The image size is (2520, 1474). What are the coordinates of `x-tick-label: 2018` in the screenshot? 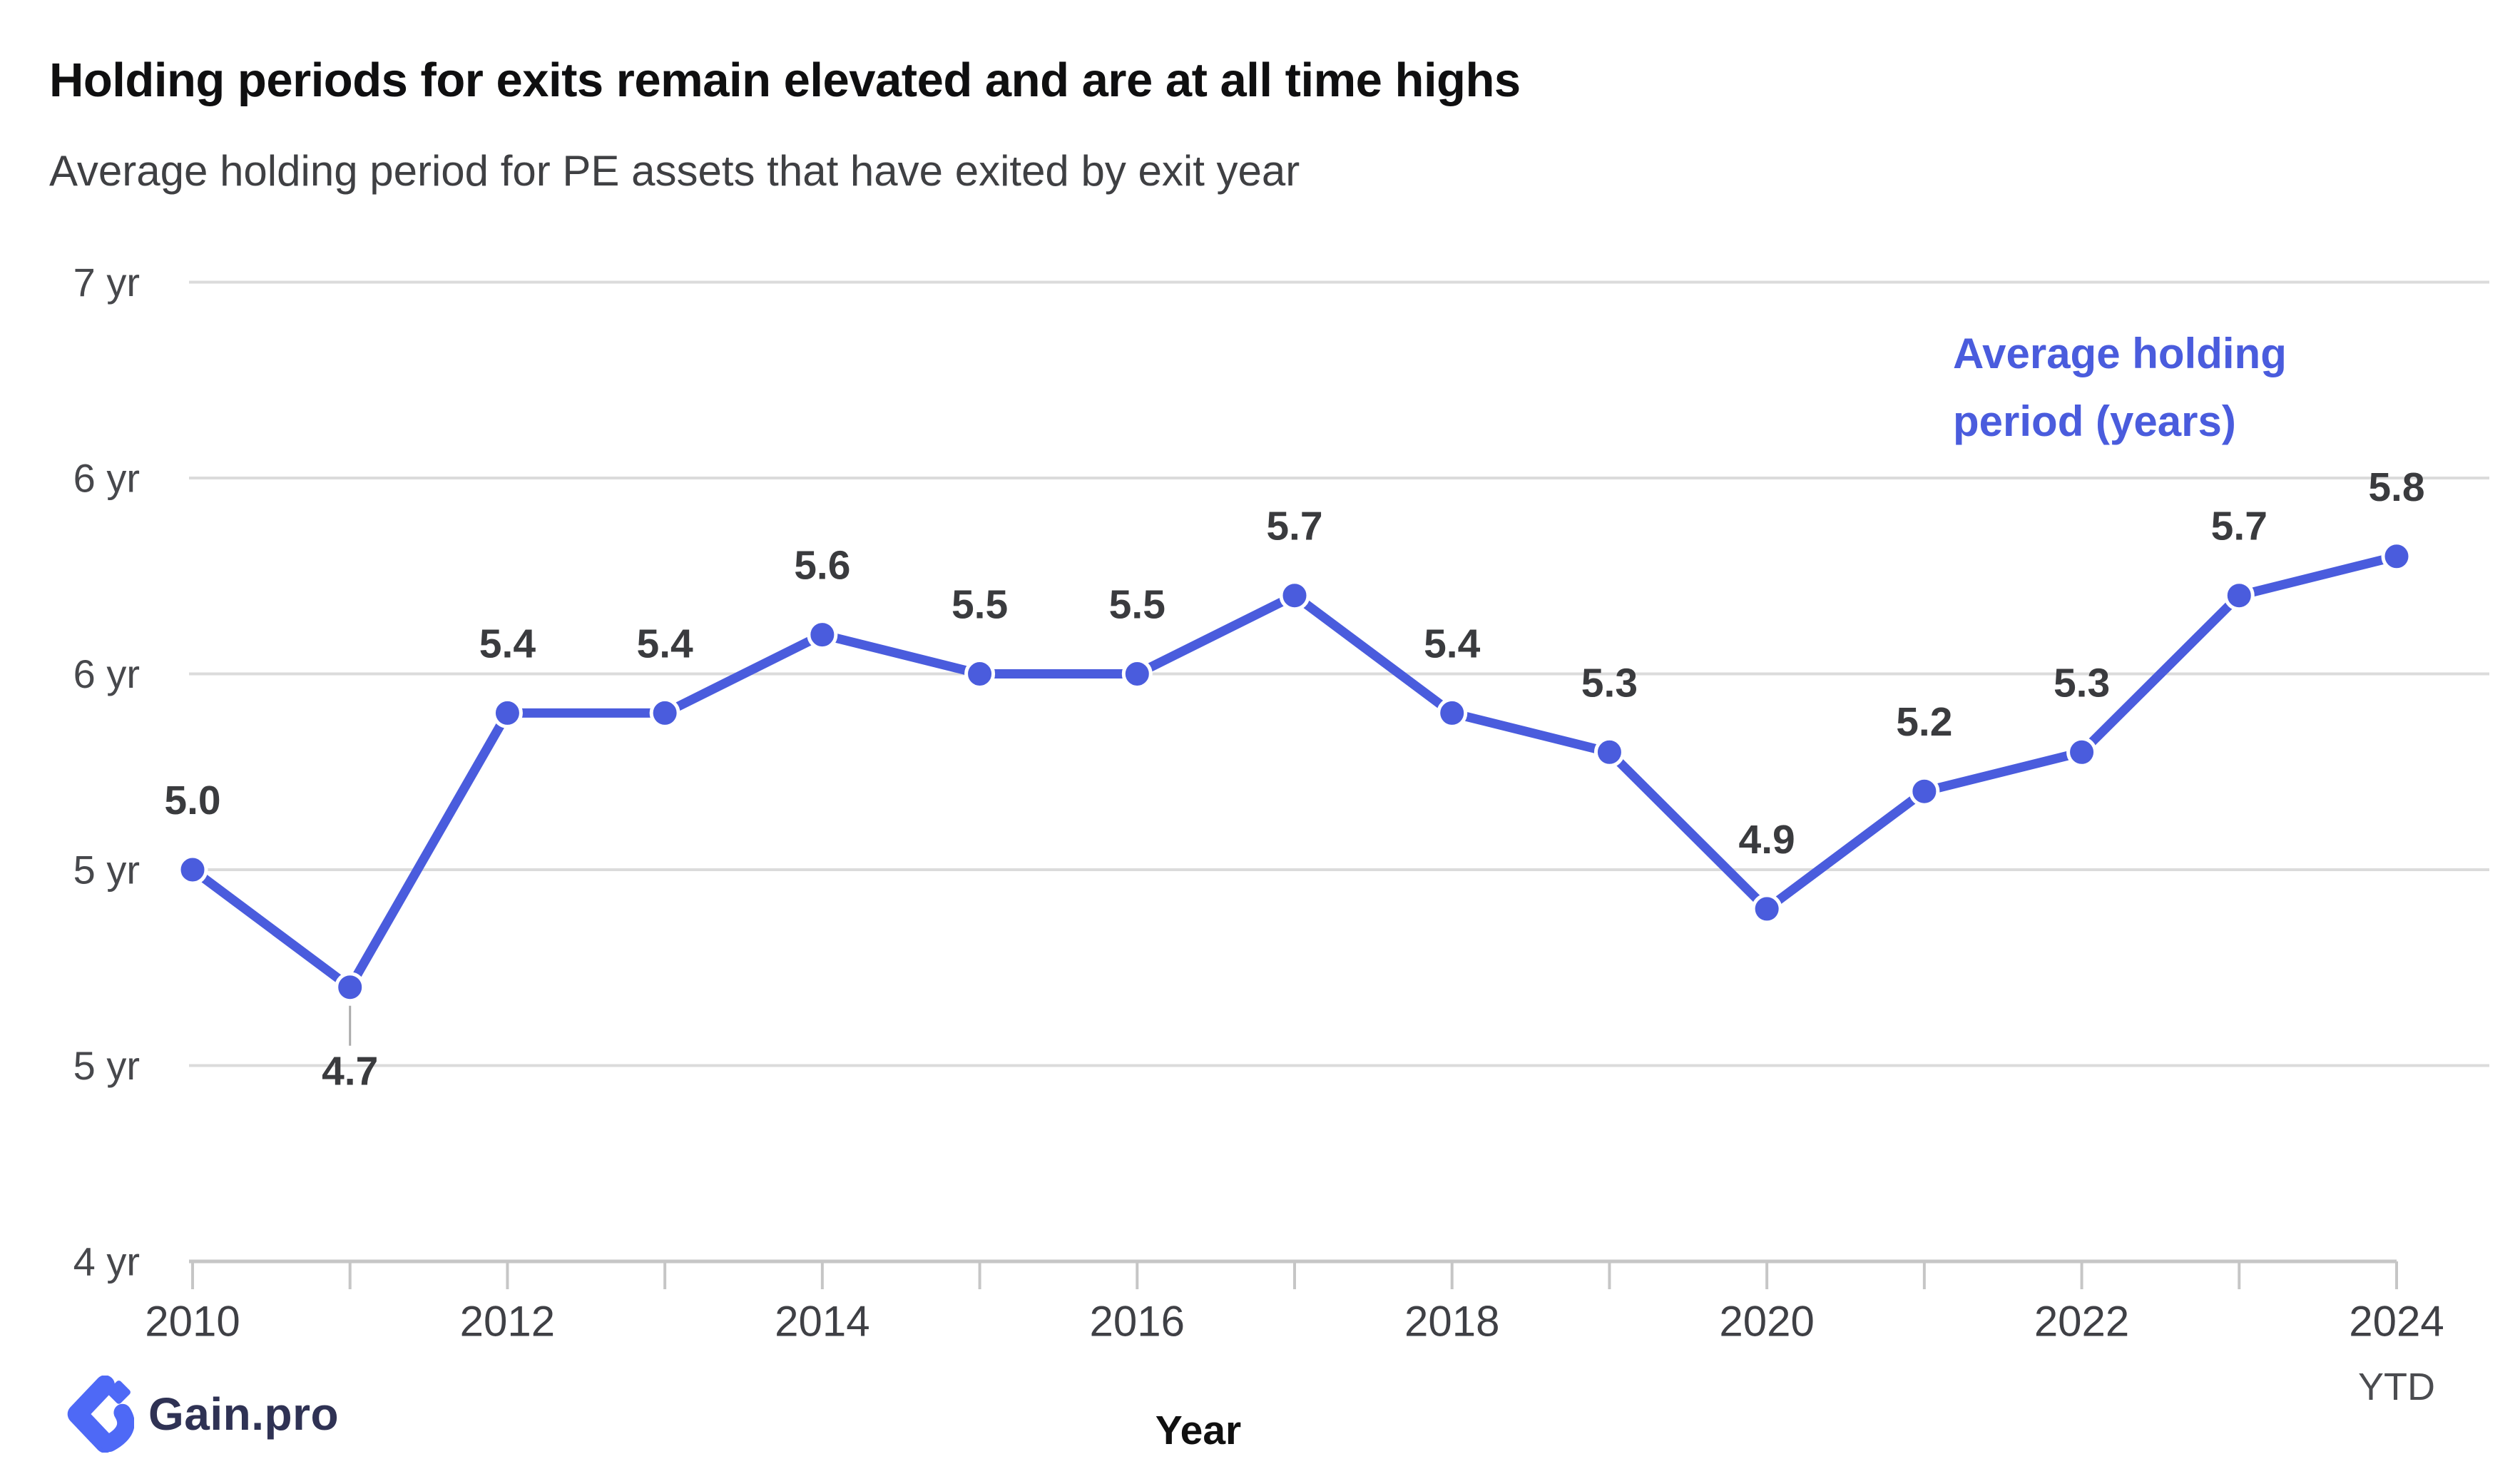 It's located at (1451, 1322).